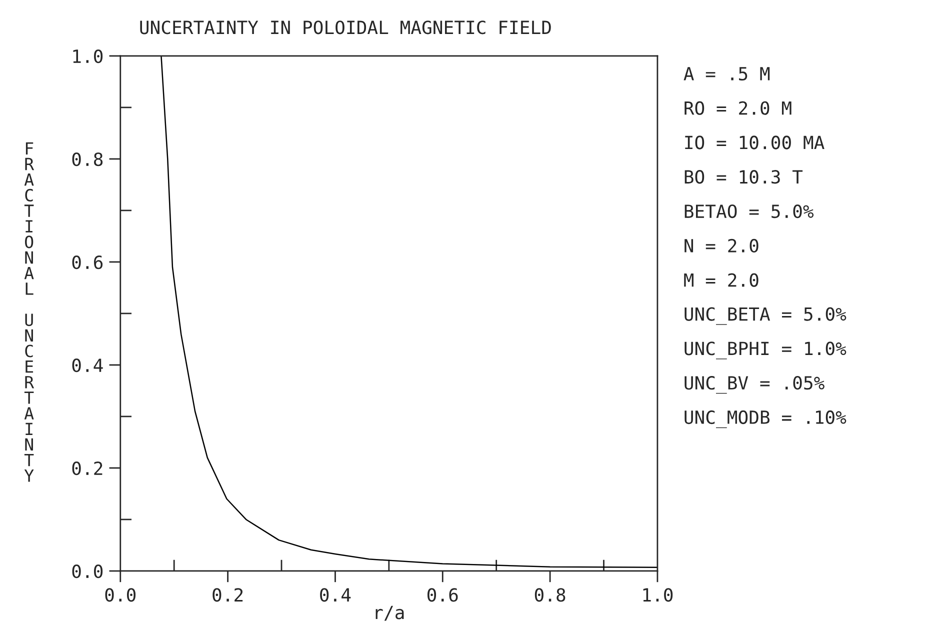 The width and height of the screenshot is (926, 643). What do you see at coordinates (87, 571) in the screenshot?
I see `y-tick-label: 0.0` at bounding box center [87, 571].